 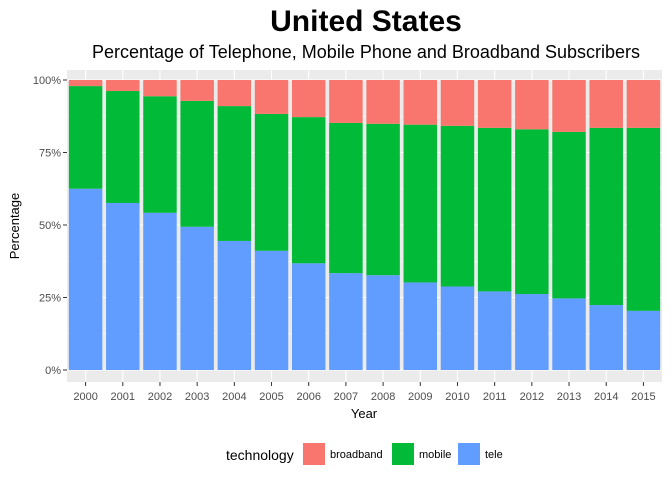 What do you see at coordinates (420, 203) in the screenshot?
I see `bar-mobile-2009` at bounding box center [420, 203].